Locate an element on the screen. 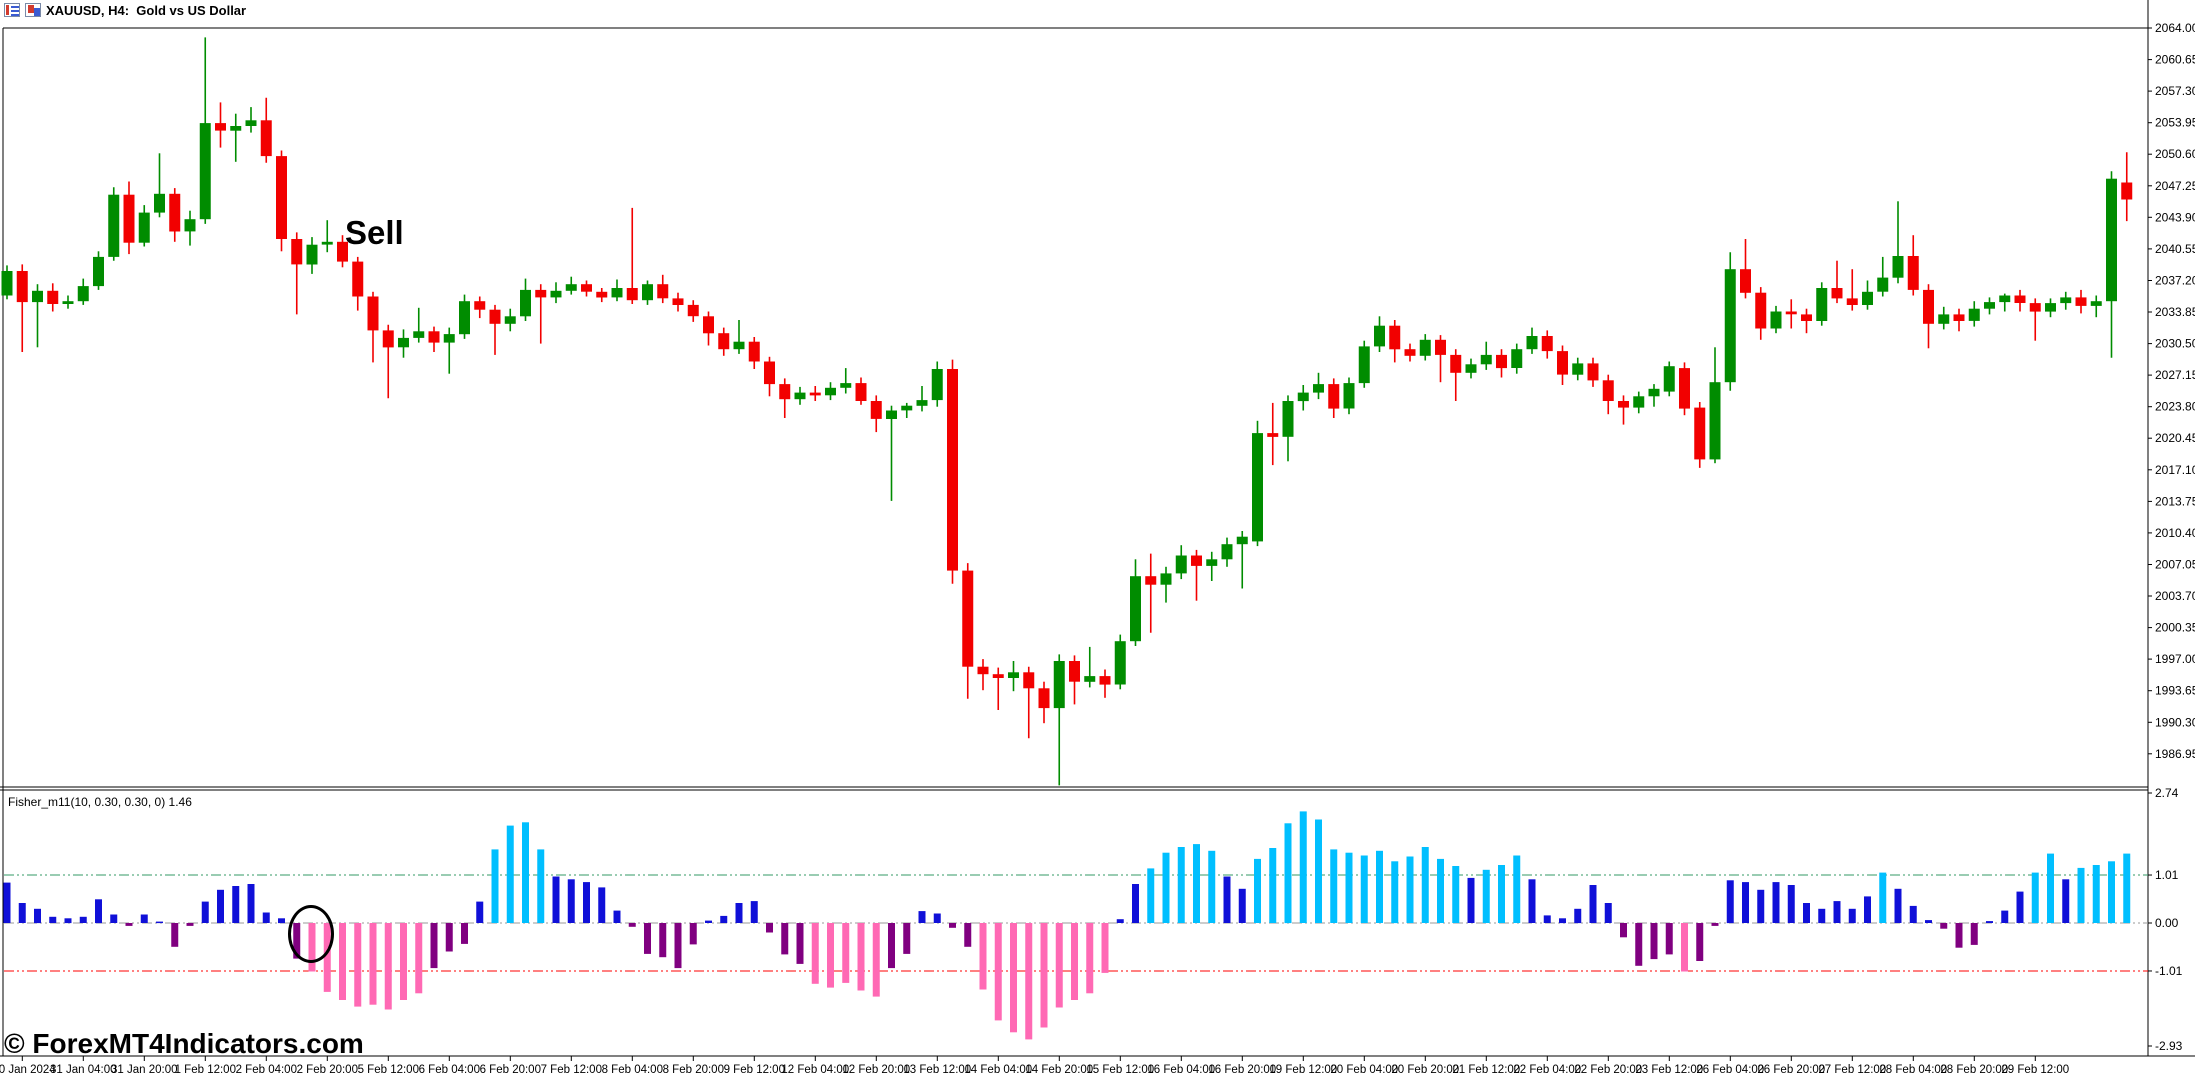 Image resolution: width=2195 pixels, height=1076 pixels. price-tick-label: 2053.95 is located at coordinates (2175, 123).